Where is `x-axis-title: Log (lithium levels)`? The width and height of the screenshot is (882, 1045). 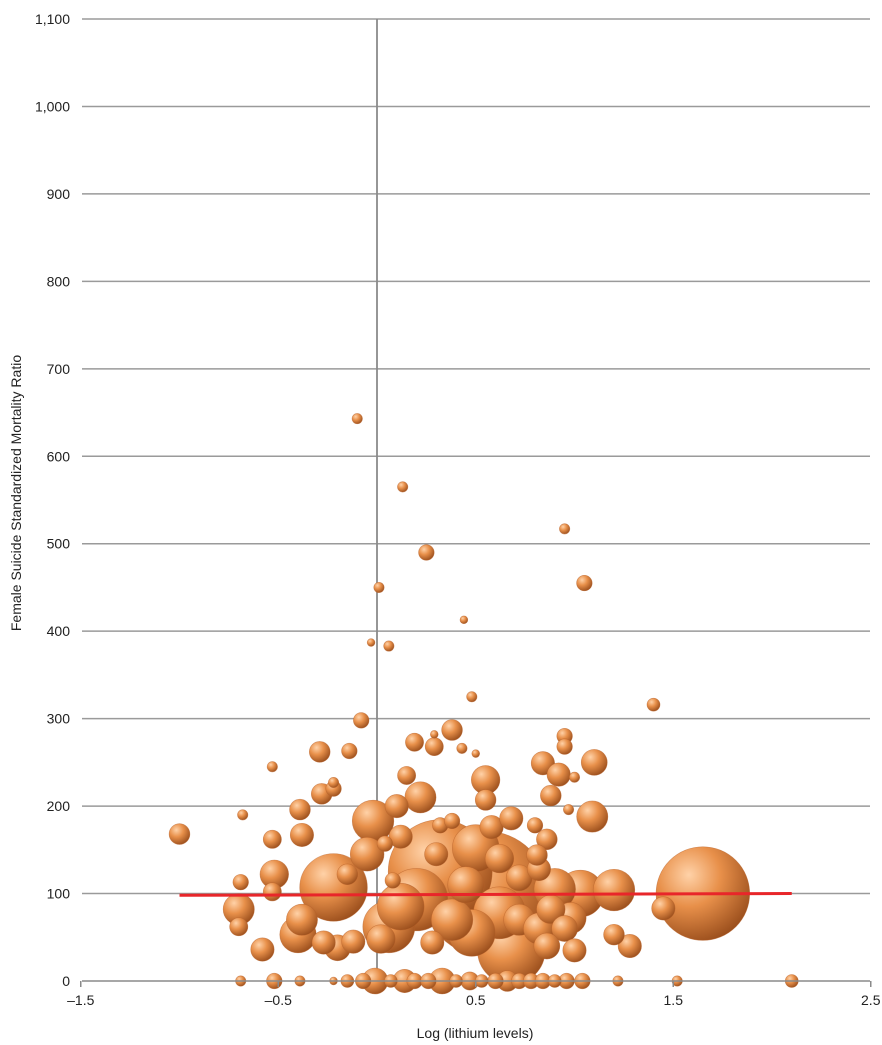 x-axis-title: Log (lithium levels) is located at coordinates (475, 1033).